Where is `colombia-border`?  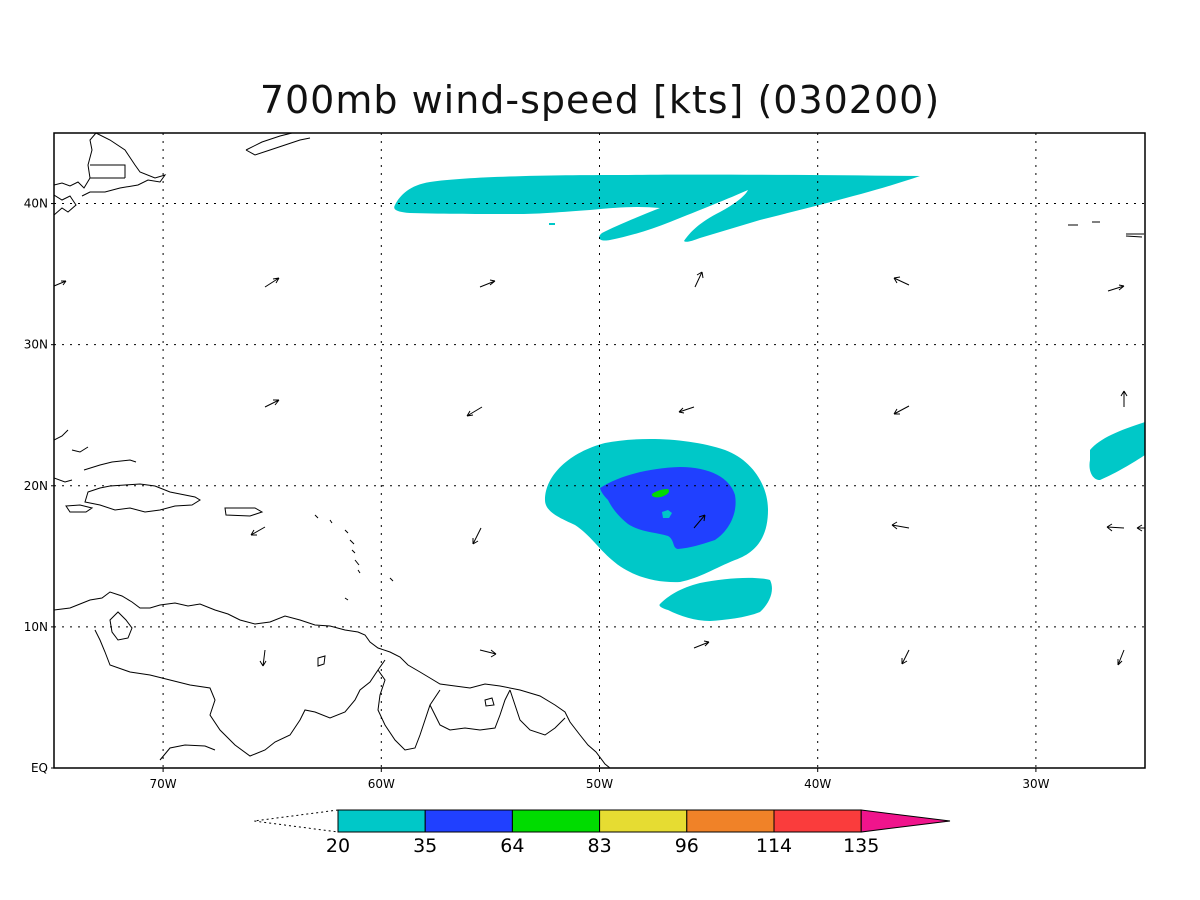
colombia-border is located at coordinates (187, 752).